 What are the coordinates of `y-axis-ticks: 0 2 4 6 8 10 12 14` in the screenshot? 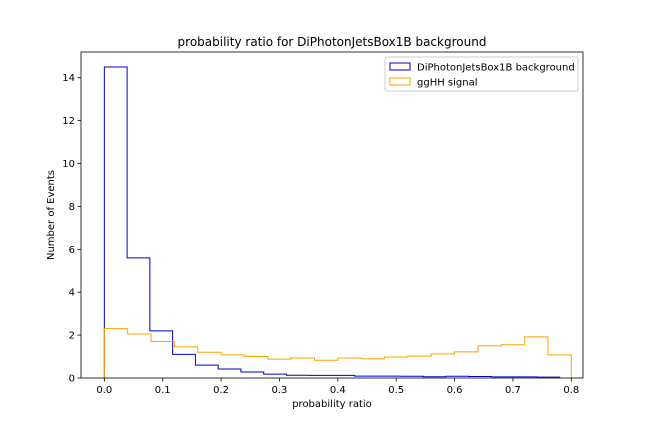 It's located at (71, 229).